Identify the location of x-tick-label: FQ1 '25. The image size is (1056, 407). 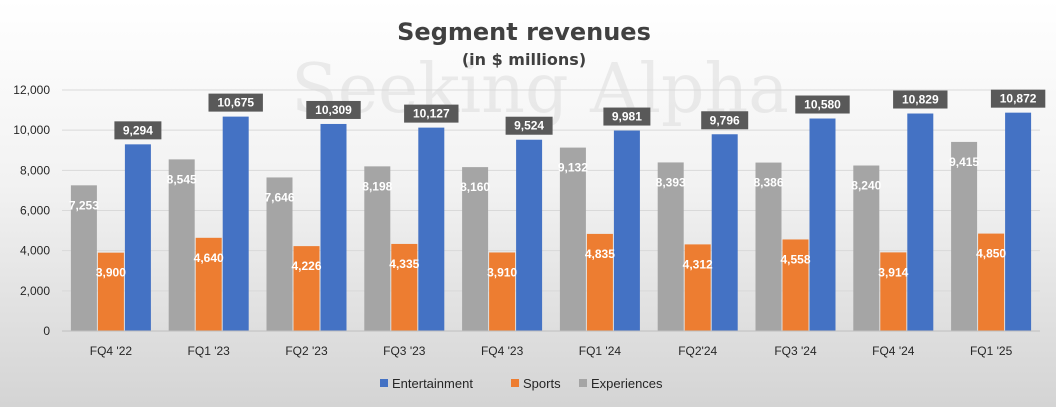
(991, 351).